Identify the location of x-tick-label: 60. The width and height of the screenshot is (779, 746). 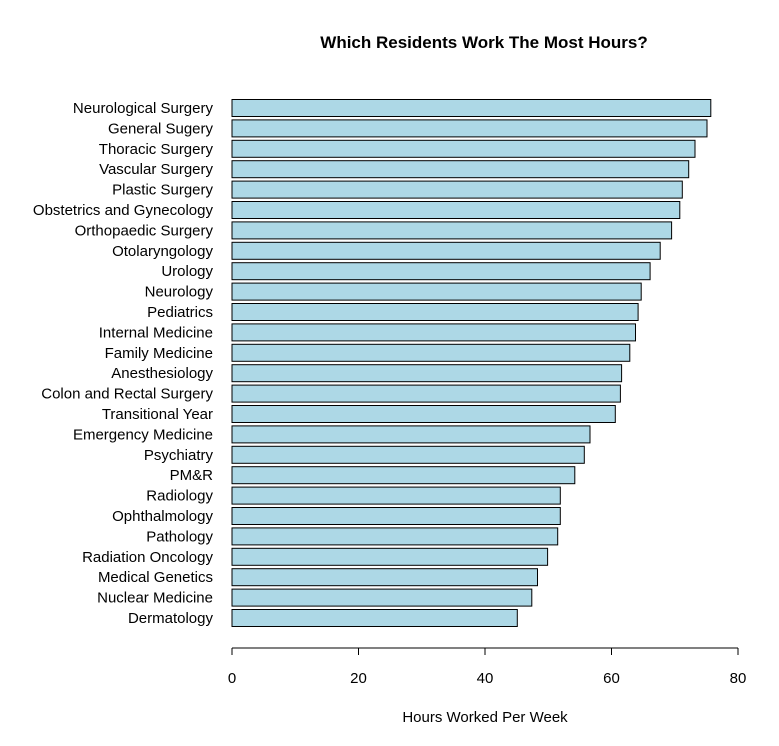
(611, 678).